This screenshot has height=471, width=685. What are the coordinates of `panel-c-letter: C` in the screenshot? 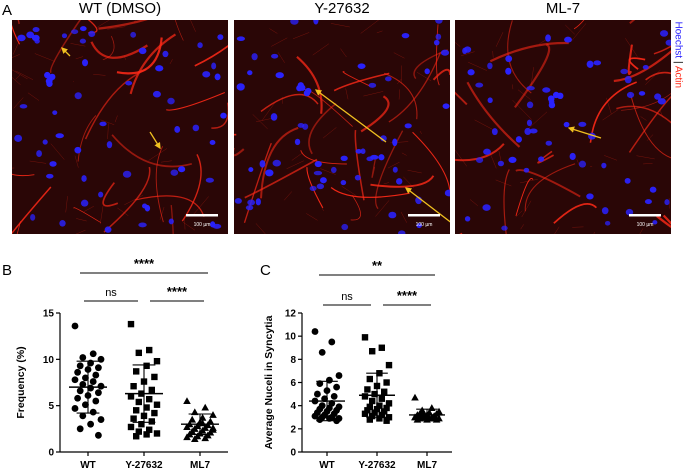 It's located at (265, 270).